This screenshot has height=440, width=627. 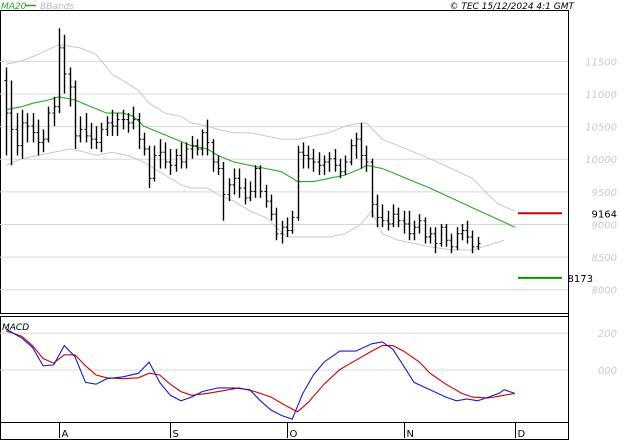 What do you see at coordinates (176, 434) in the screenshot?
I see `month-label: S` at bounding box center [176, 434].